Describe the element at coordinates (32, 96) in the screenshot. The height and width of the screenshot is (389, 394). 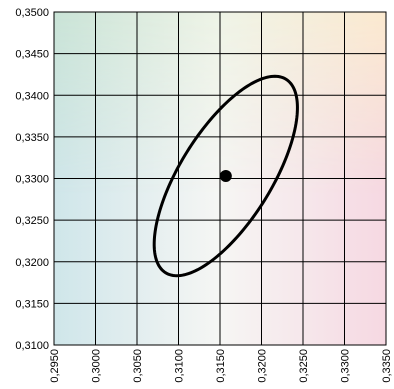
I see `y-tick-label: 0,3400` at that location.